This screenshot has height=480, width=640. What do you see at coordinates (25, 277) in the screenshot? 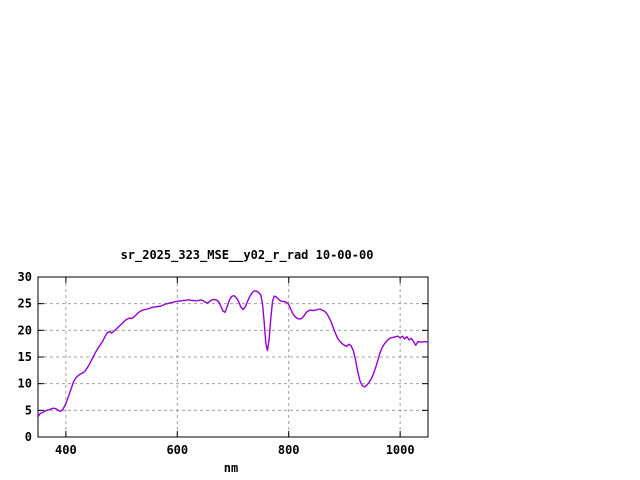
I see `y-tick-label: 30` at bounding box center [25, 277].